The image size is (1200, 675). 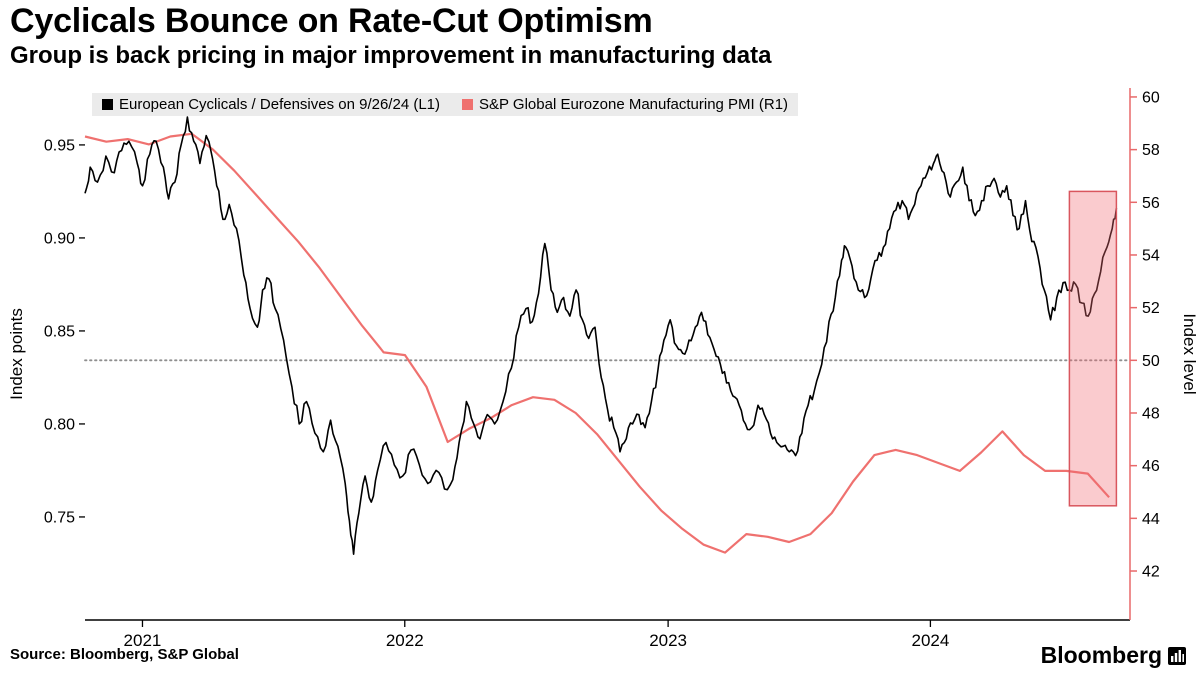 I want to click on axis-text: 48, so click(x=1151, y=413).